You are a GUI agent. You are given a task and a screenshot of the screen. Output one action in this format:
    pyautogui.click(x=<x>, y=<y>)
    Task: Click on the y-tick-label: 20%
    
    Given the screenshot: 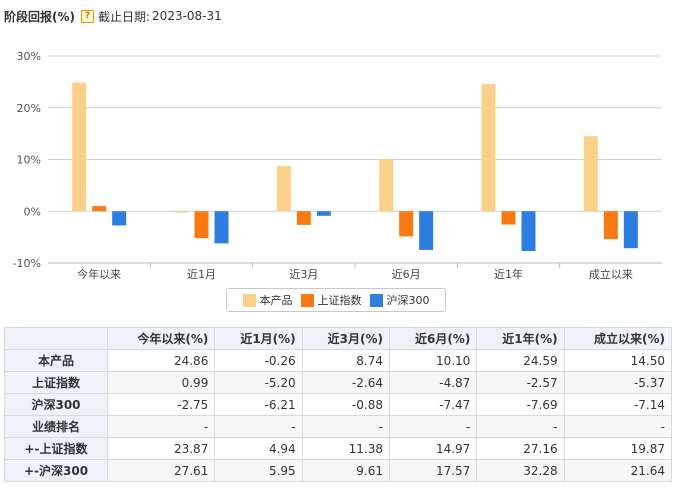 What is the action you would take?
    pyautogui.click(x=29, y=108)
    